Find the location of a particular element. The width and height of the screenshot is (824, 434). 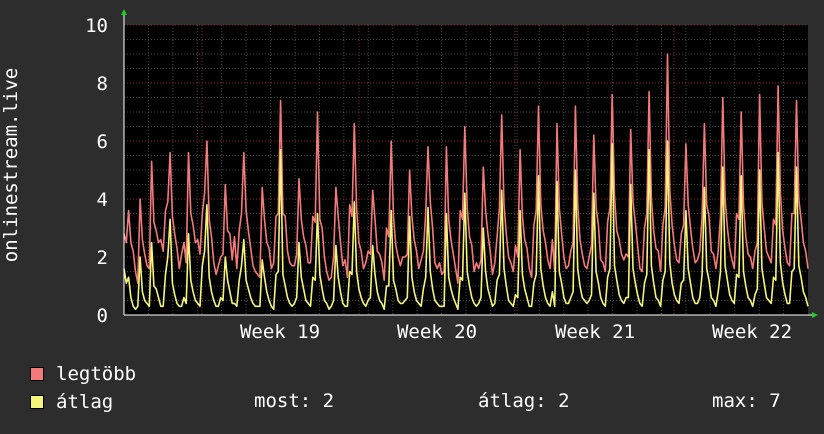

legend-swatch-atlag is located at coordinates (37, 402).